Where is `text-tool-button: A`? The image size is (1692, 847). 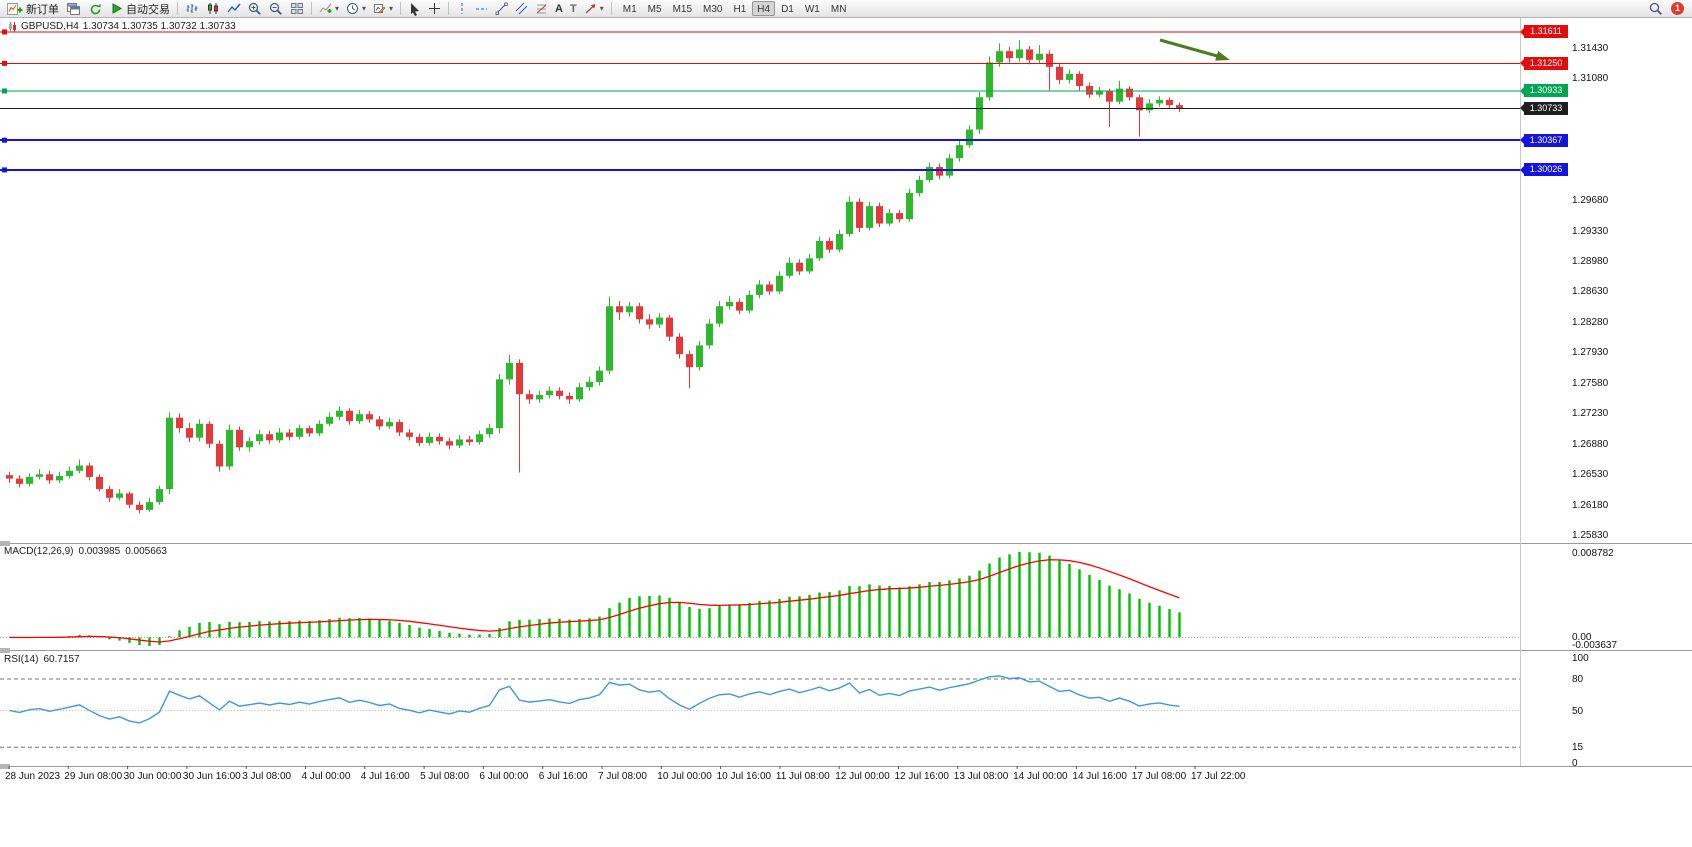 text-tool-button: A is located at coordinates (559, 9).